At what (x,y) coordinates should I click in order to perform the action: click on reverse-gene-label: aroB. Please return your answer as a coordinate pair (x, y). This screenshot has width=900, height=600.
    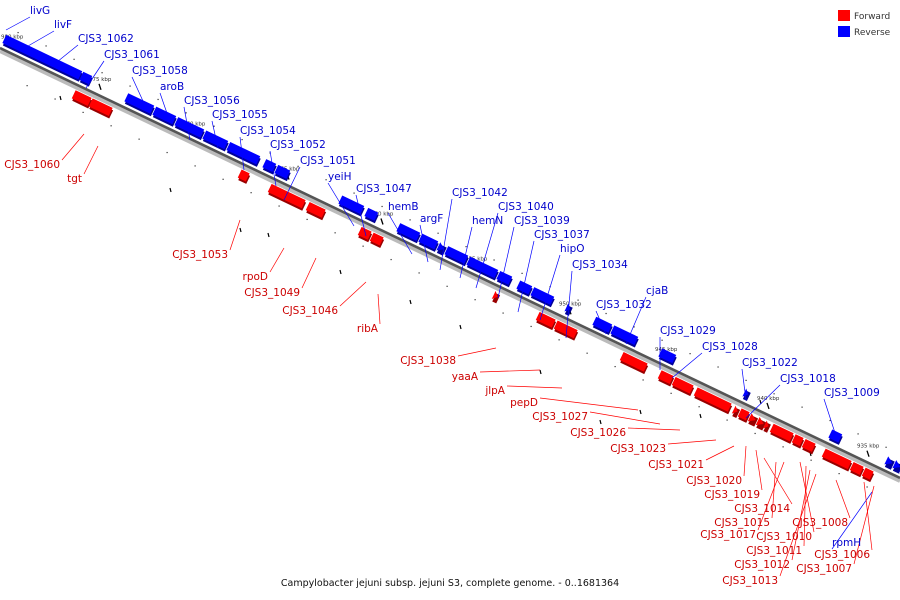
    Looking at the image, I should click on (172, 87).